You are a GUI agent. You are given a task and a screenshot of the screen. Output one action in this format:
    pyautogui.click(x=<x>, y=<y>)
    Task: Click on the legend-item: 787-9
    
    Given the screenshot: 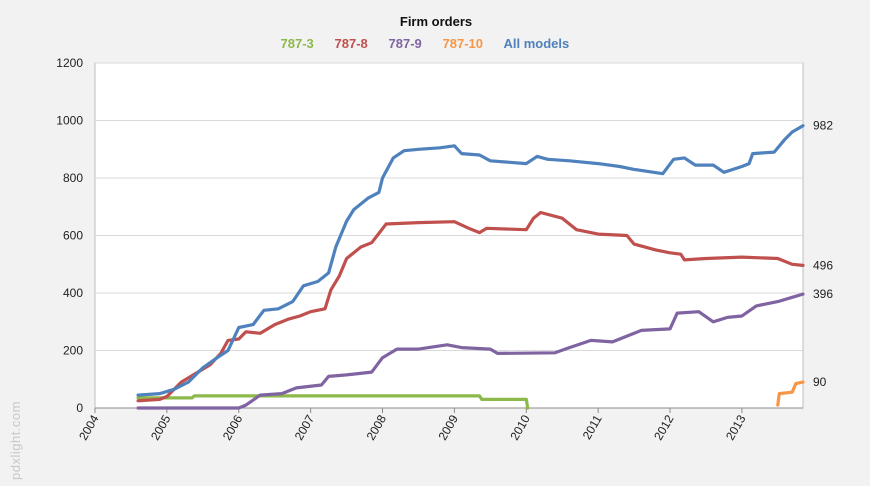 What is the action you would take?
    pyautogui.click(x=405, y=43)
    